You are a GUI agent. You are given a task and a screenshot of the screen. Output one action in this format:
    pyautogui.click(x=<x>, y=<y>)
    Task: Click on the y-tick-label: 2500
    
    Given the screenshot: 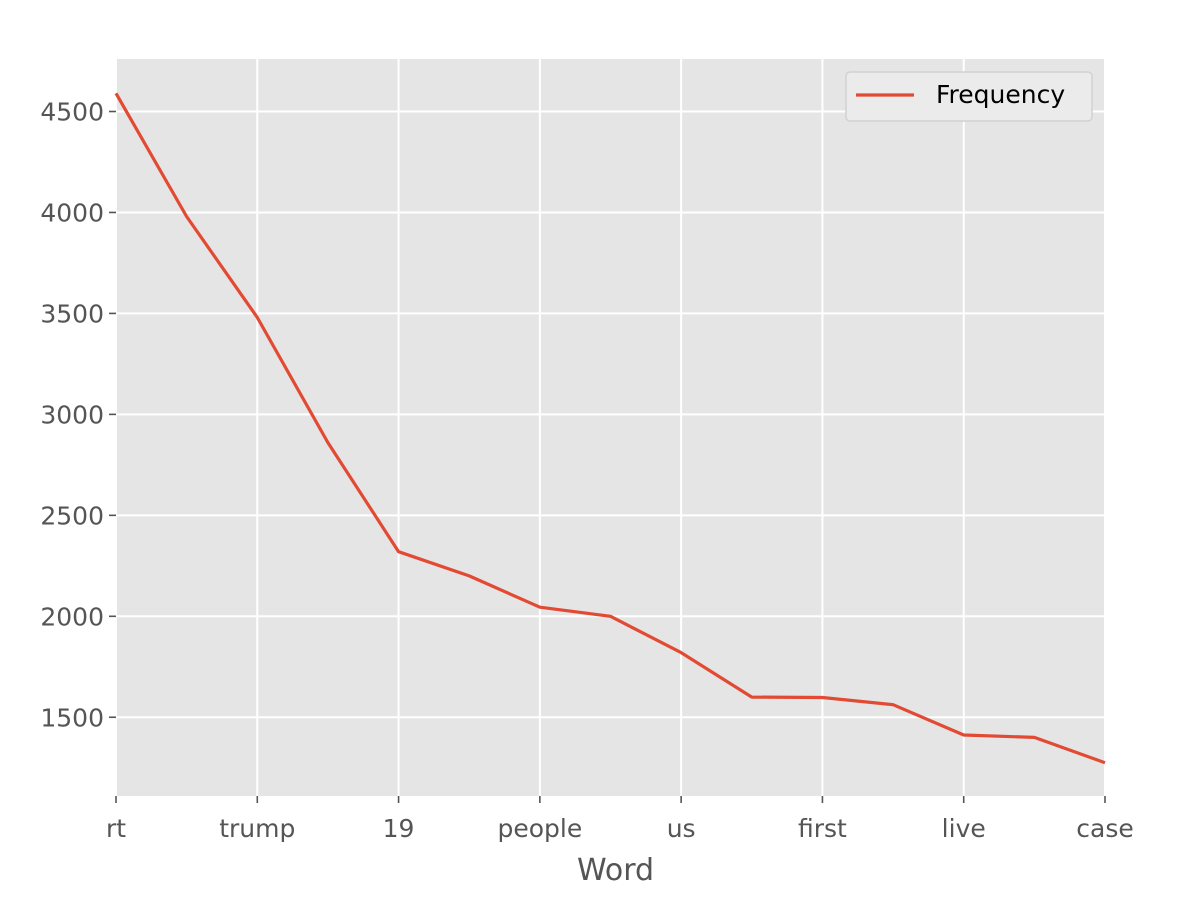 What is the action you would take?
    pyautogui.click(x=72, y=515)
    